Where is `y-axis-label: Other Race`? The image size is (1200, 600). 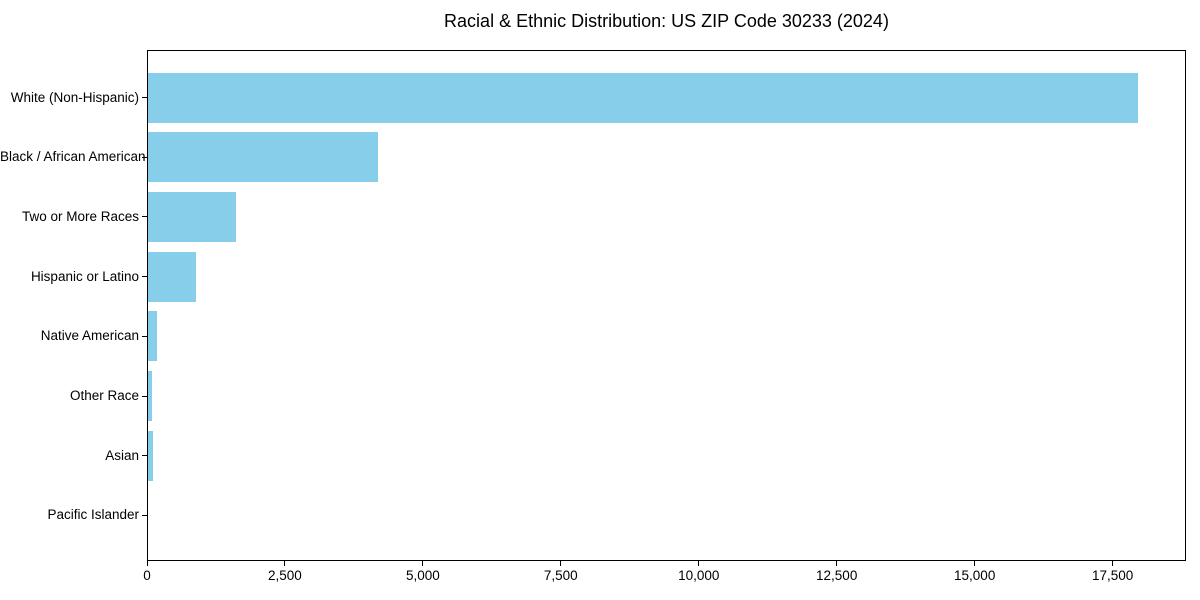
y-axis-label: Other Race is located at coordinates (104, 395).